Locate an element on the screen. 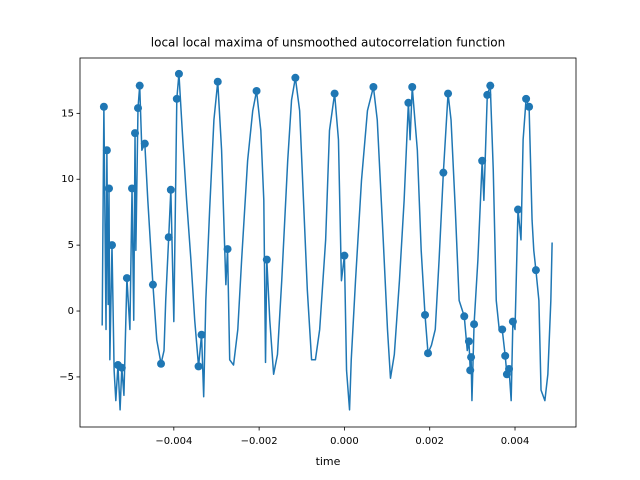 Image resolution: width=640 pixels, height=480 pixels. x-axis-label: time is located at coordinates (328, 461).